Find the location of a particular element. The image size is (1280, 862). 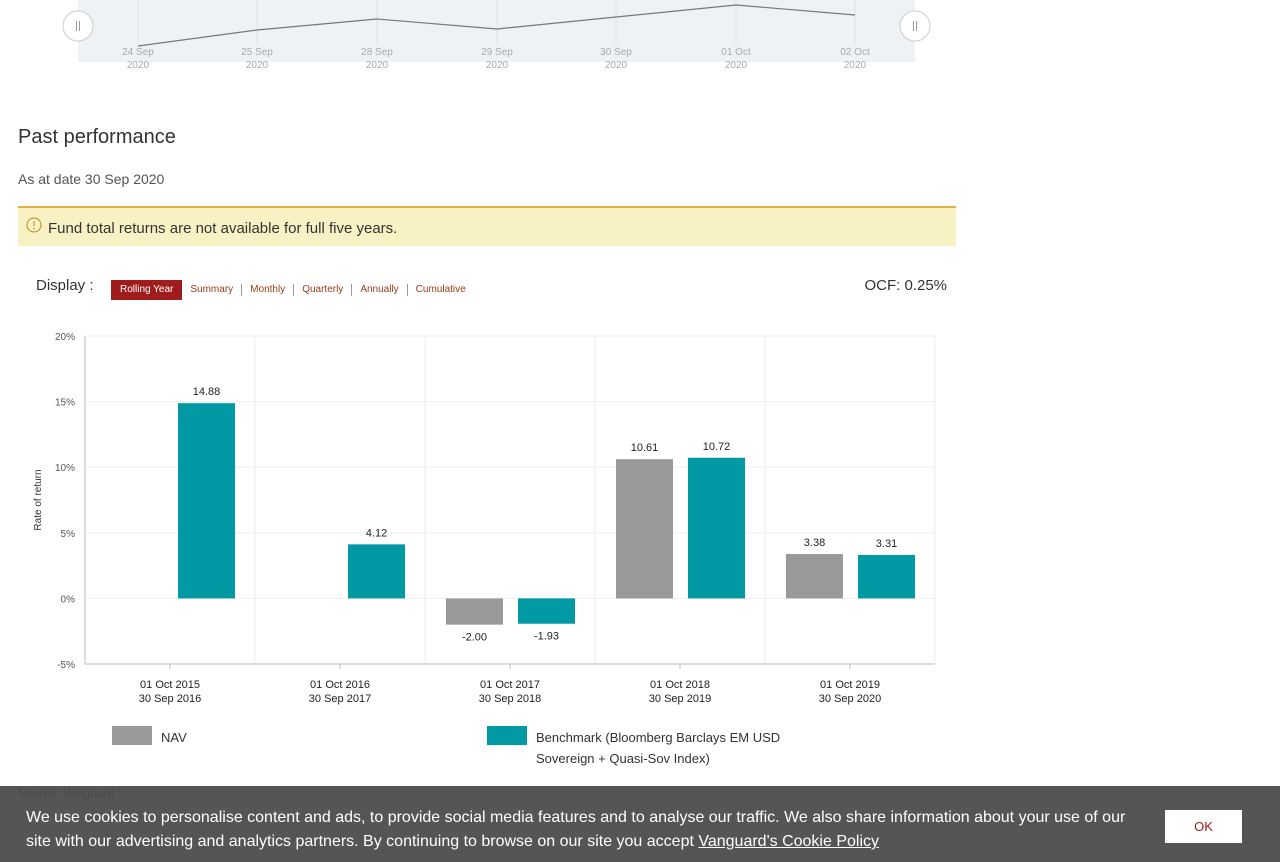

tab: Summary is located at coordinates (212, 289).